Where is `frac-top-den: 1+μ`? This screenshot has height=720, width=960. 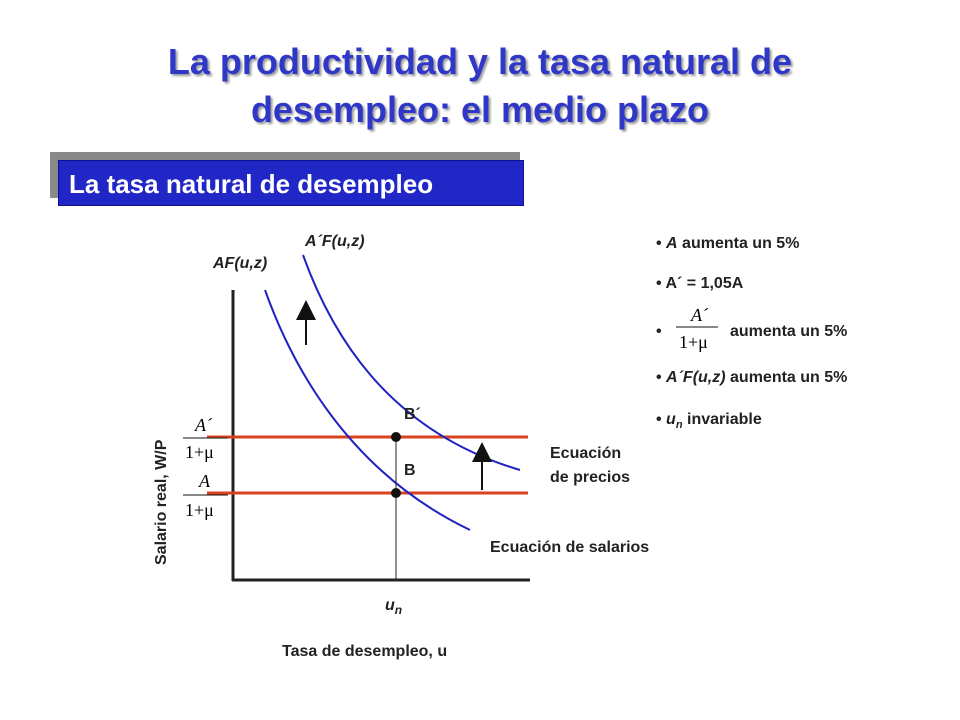
frac-top-den: 1+μ is located at coordinates (199, 452).